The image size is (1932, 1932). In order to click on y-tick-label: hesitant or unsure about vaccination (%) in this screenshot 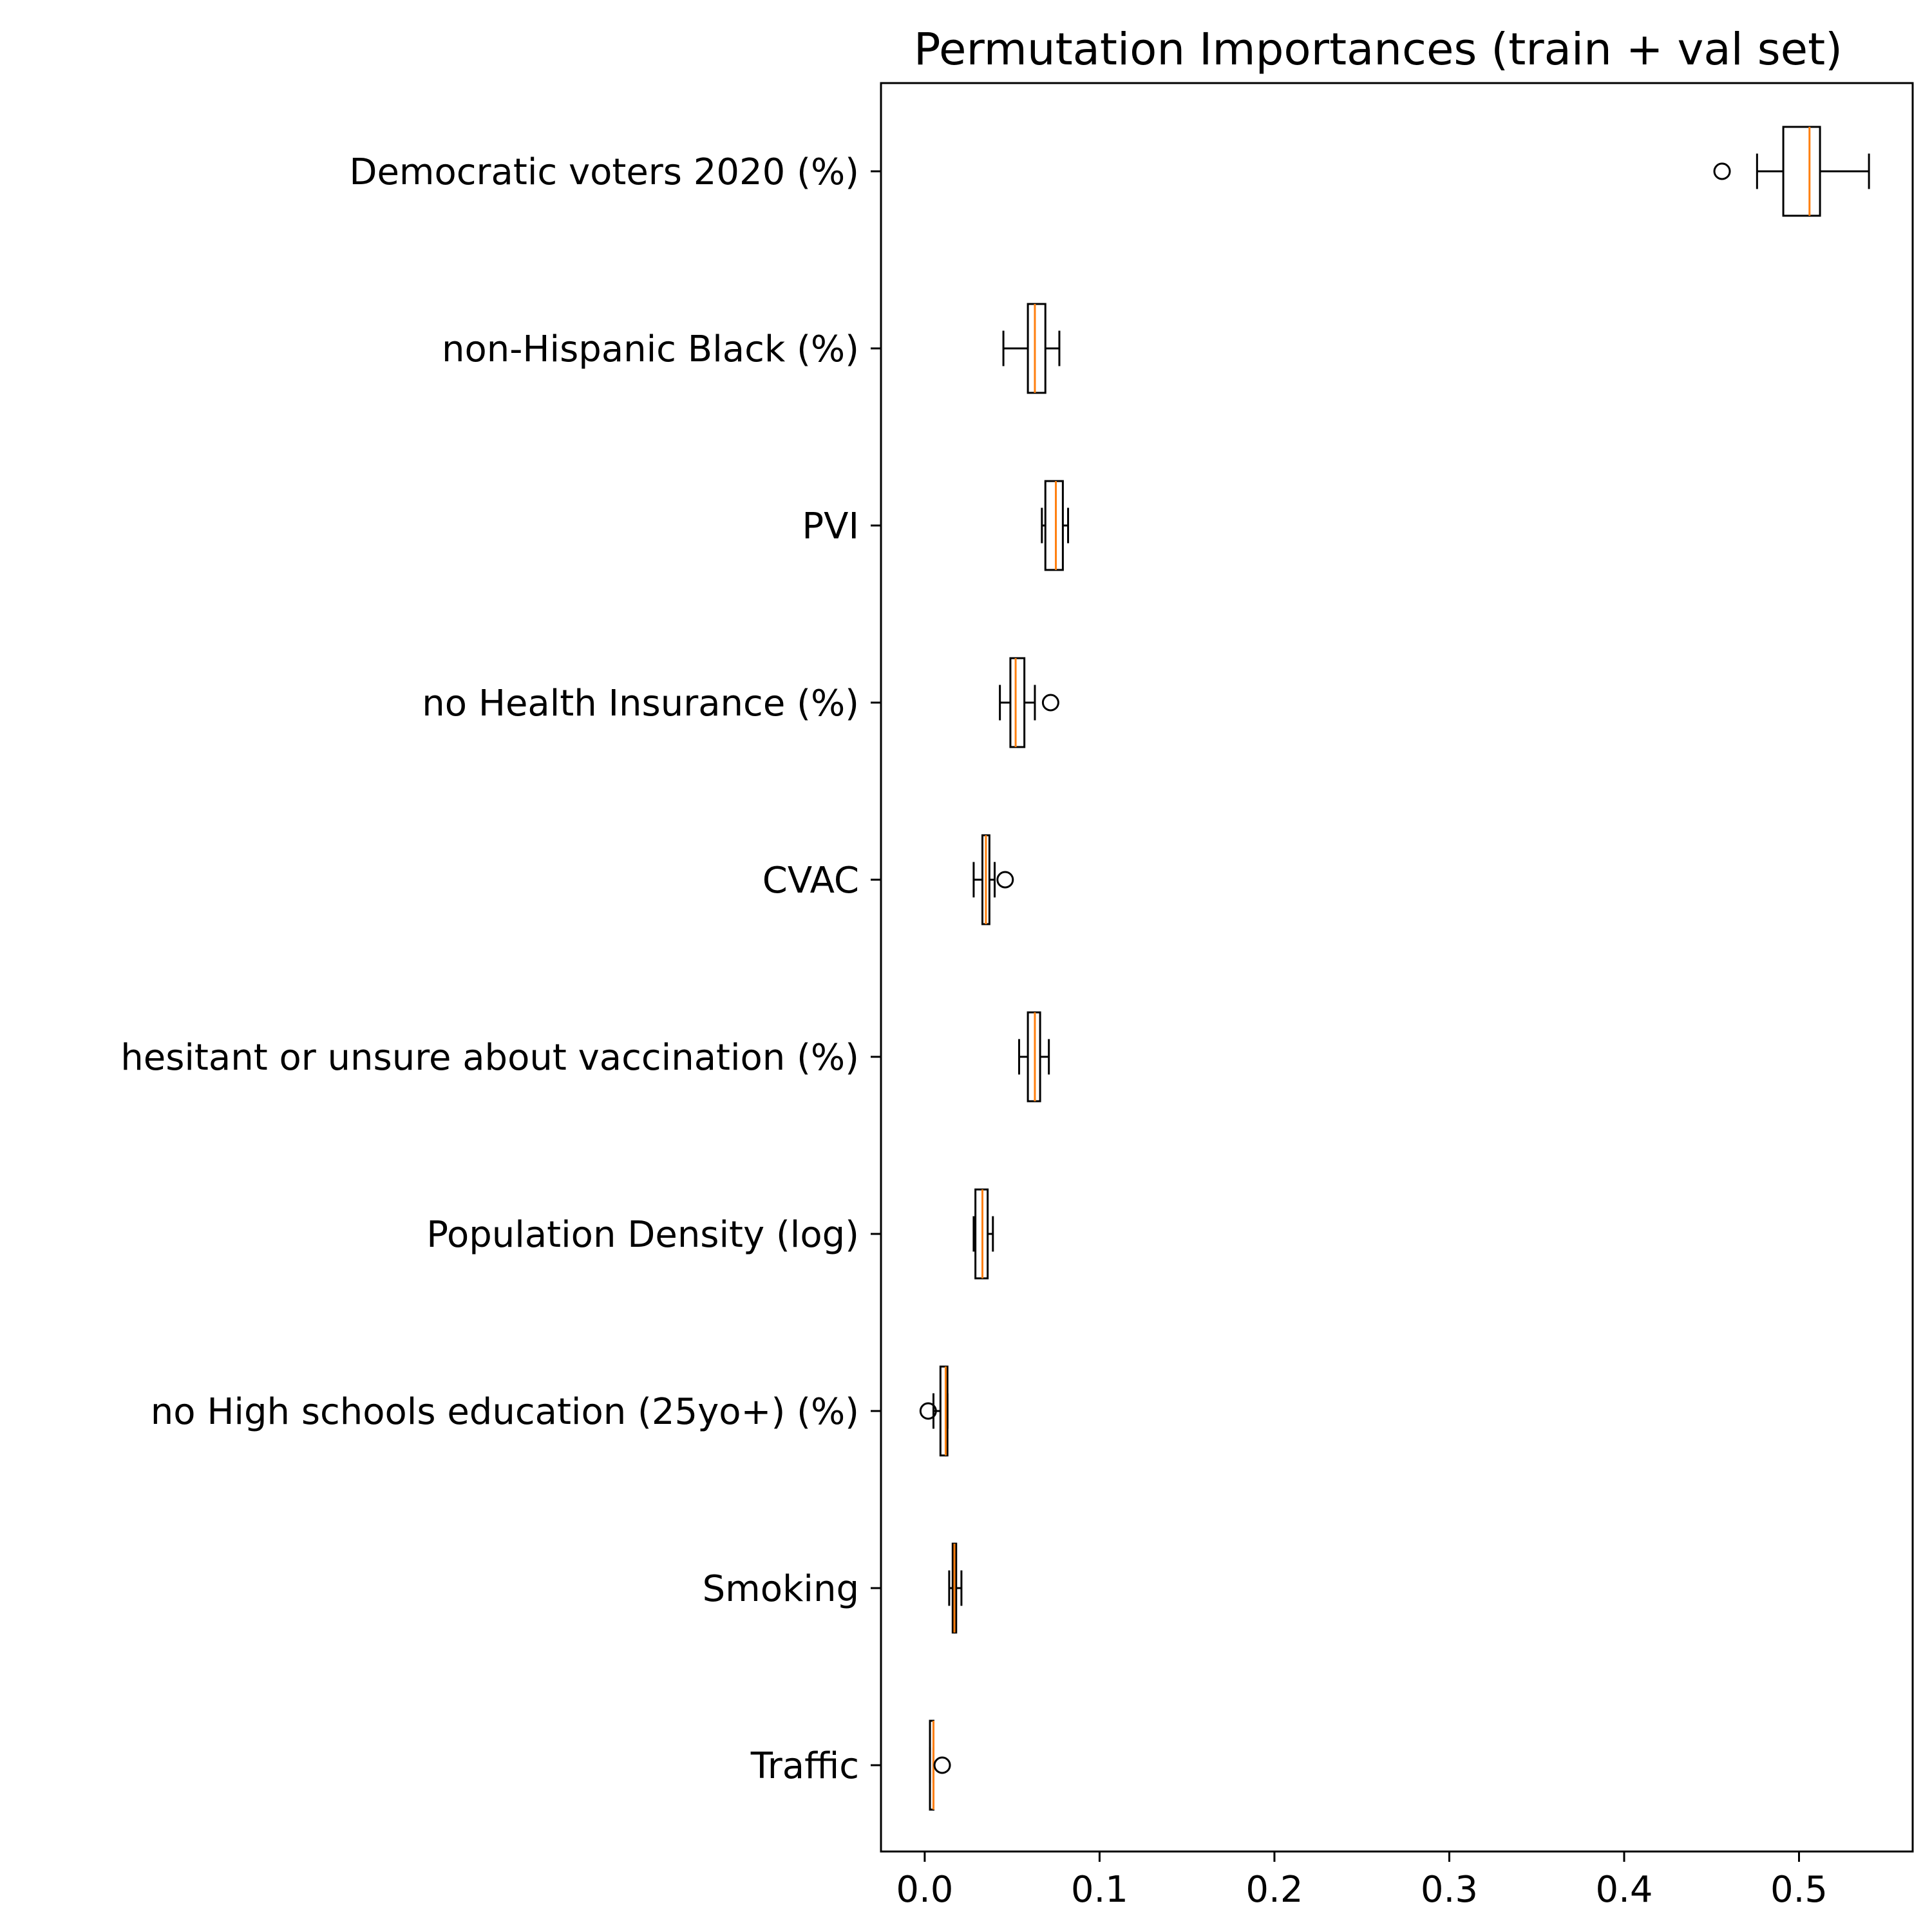, I will do `click(490, 1058)`.